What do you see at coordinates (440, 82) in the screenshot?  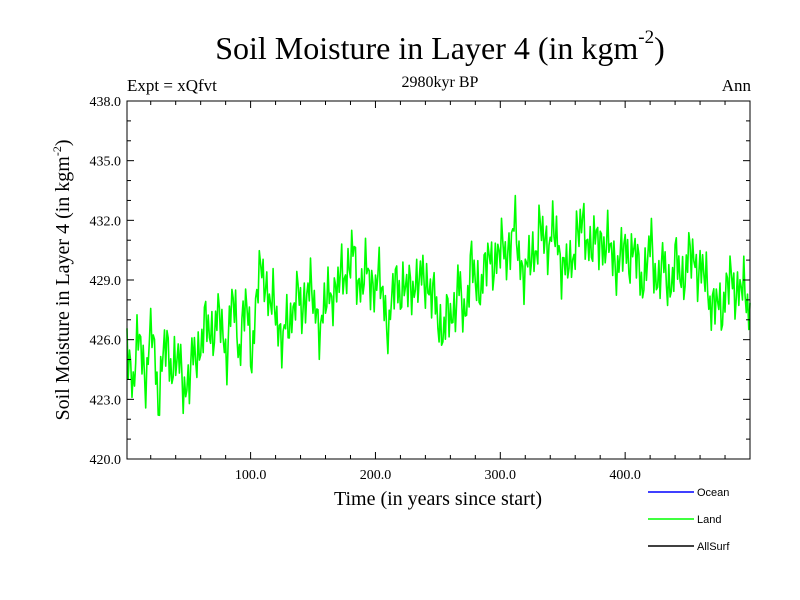 I see `chart-subtitle: 2980kyr BP` at bounding box center [440, 82].